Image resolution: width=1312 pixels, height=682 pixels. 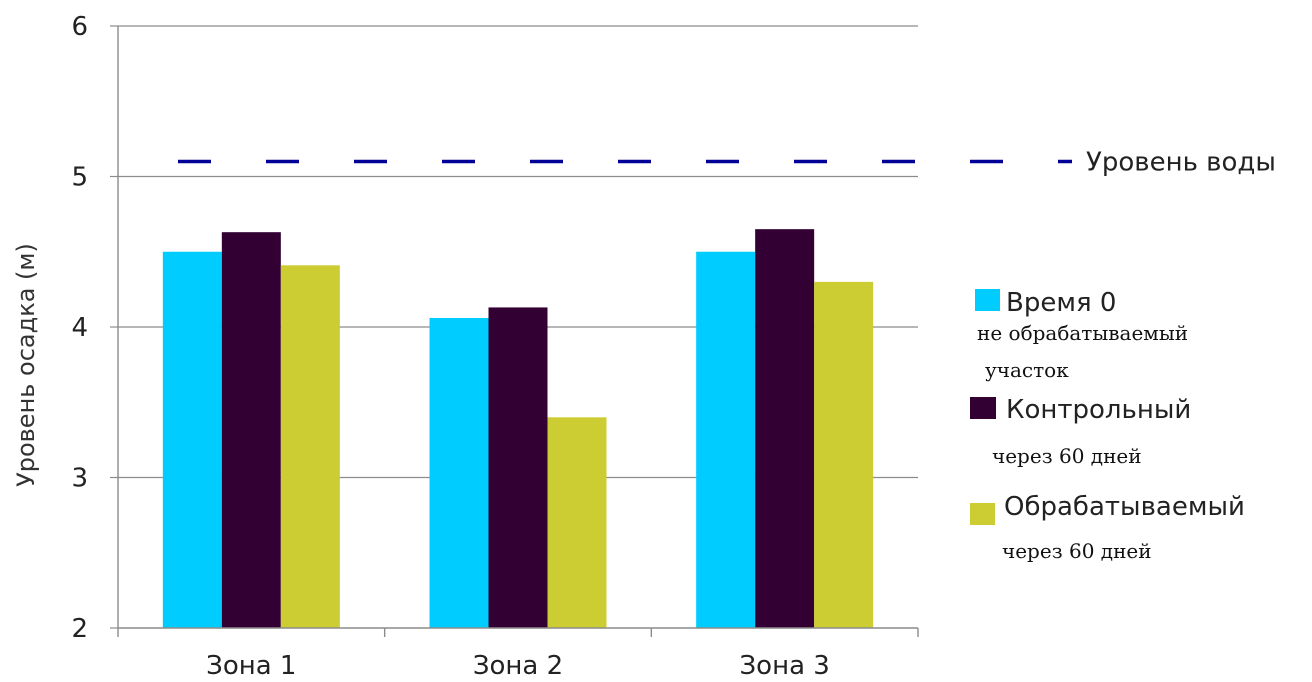 What do you see at coordinates (79, 479) in the screenshot?
I see `y-tick-label: 3` at bounding box center [79, 479].